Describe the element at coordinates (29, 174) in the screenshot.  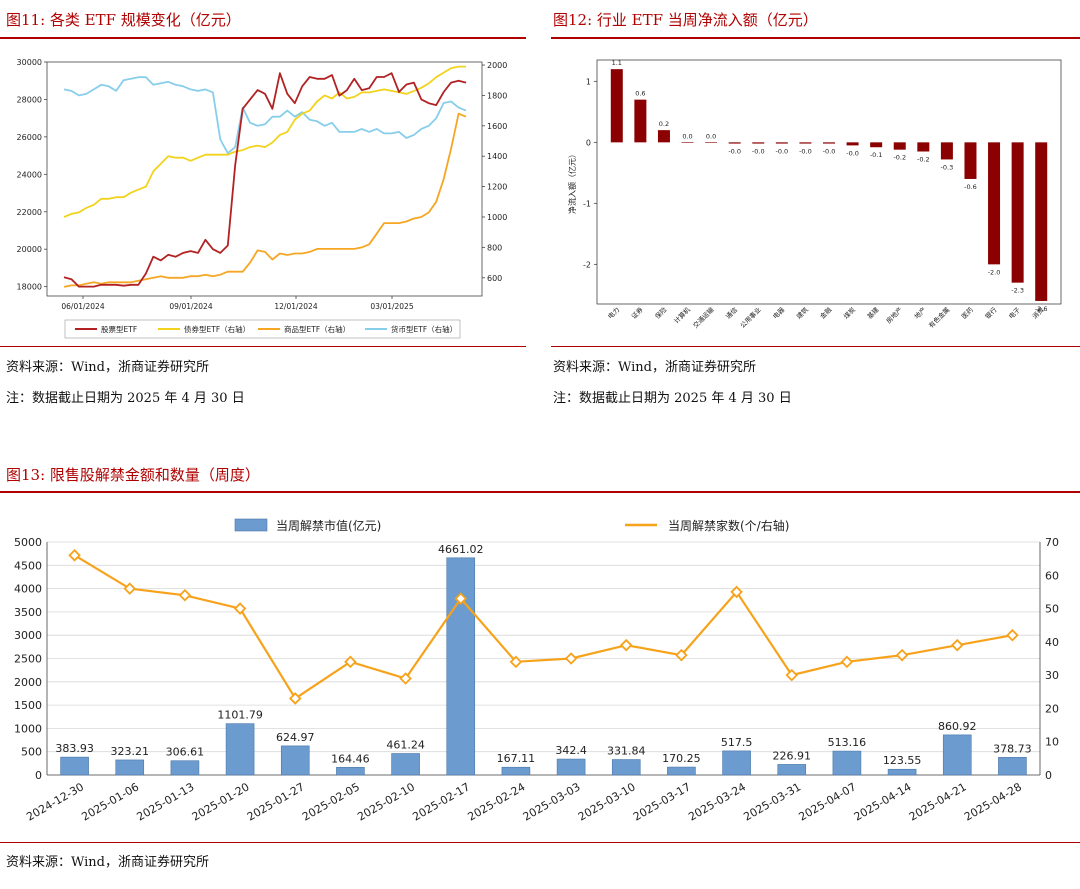
I see `fig11-left-tick-label: 24000` at that location.